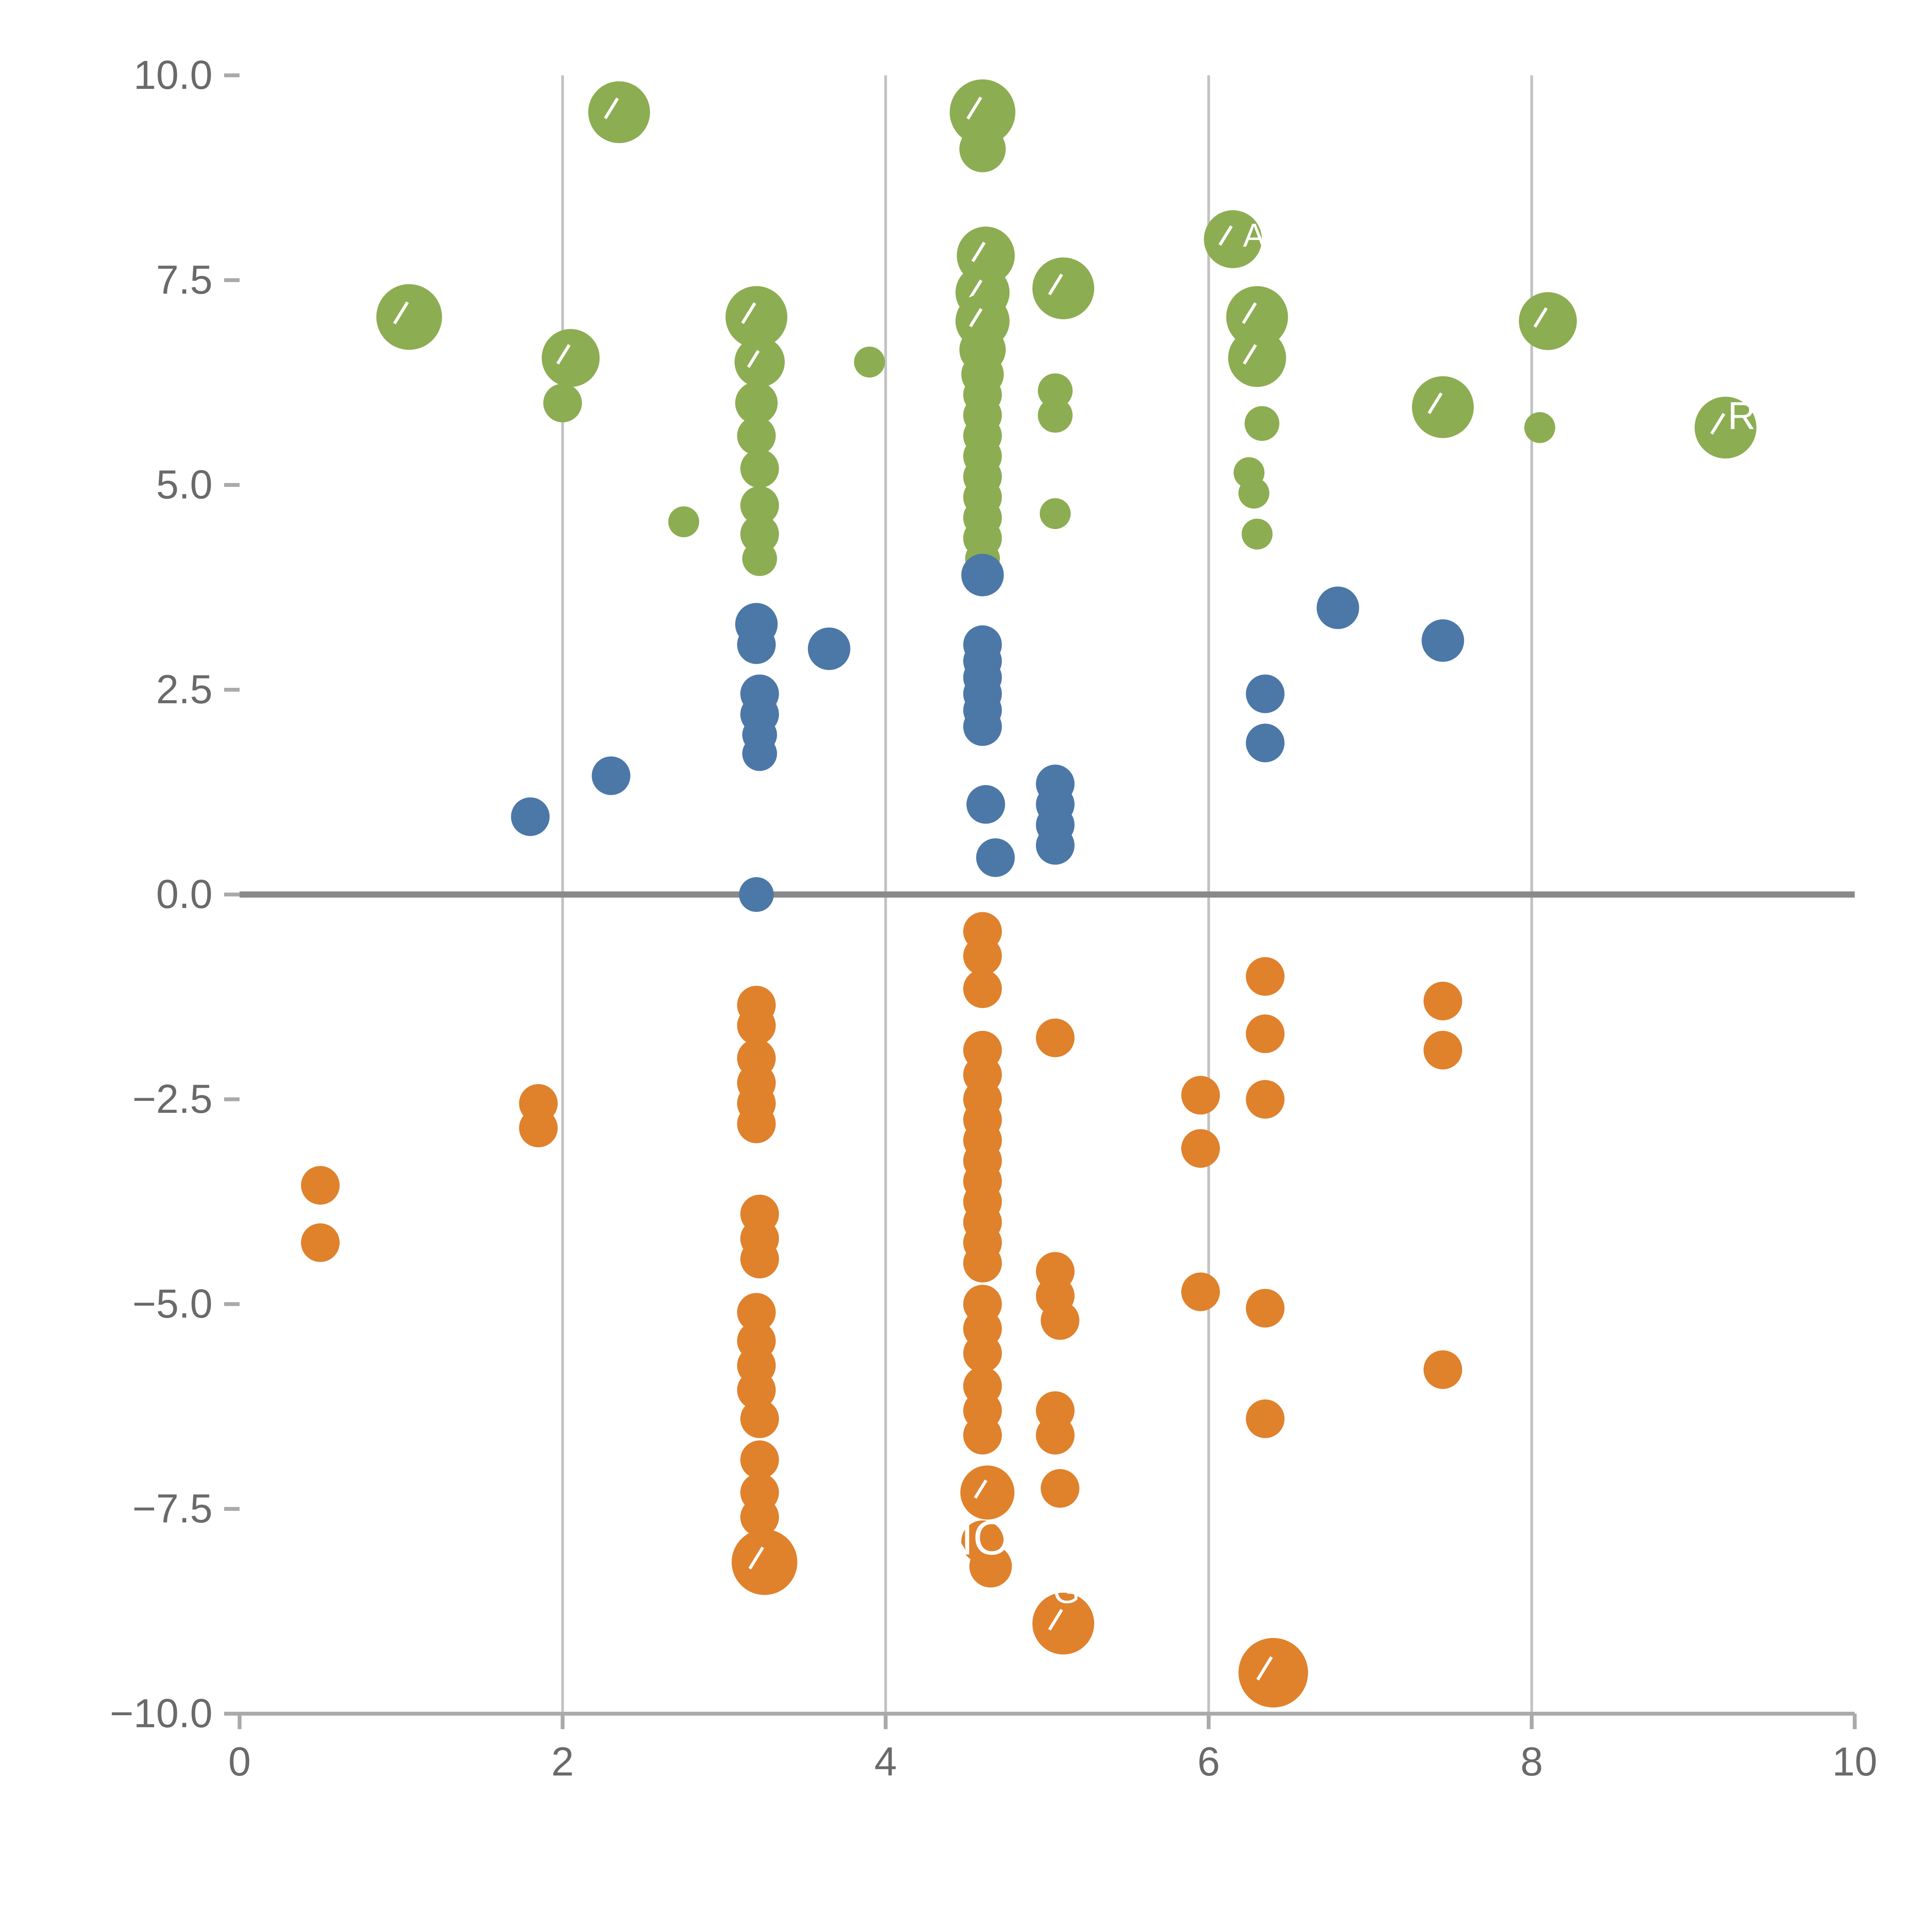 This screenshot has height=1932, width=1932. I want to click on y-tick-label: −7.5, so click(173, 1509).